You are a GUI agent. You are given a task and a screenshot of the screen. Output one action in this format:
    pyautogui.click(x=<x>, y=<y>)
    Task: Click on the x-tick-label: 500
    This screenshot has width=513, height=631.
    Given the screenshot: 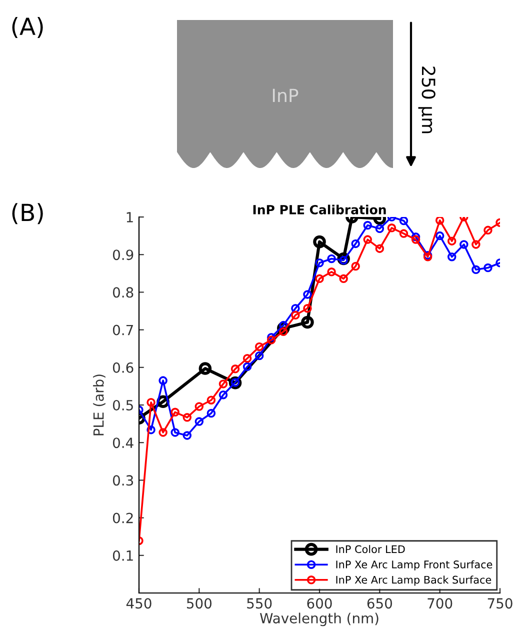 What is the action you would take?
    pyautogui.click(x=199, y=603)
    